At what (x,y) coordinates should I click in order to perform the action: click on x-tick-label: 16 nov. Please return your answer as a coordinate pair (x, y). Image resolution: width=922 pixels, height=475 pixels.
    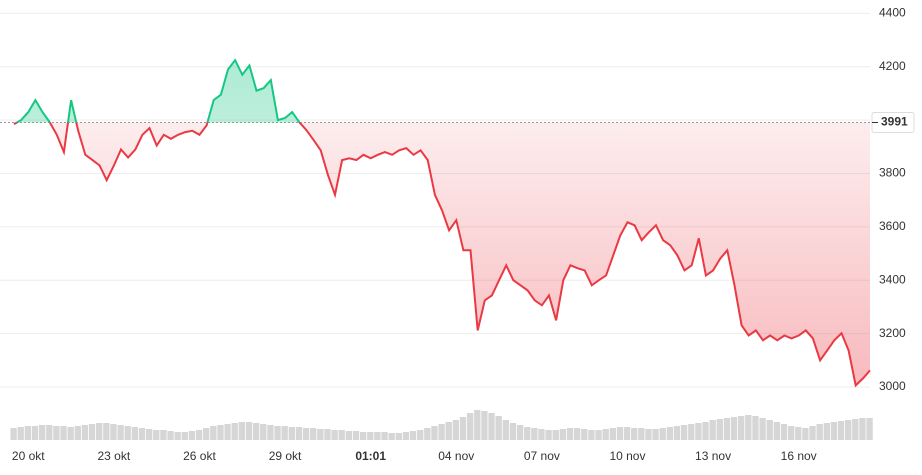
    Looking at the image, I should click on (799, 456).